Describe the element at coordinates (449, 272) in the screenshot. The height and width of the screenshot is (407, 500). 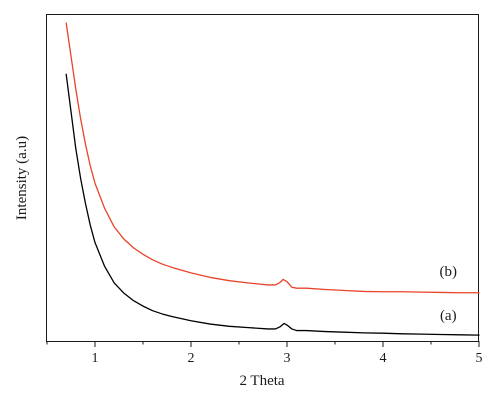
I see `series-label-b: (b)` at that location.